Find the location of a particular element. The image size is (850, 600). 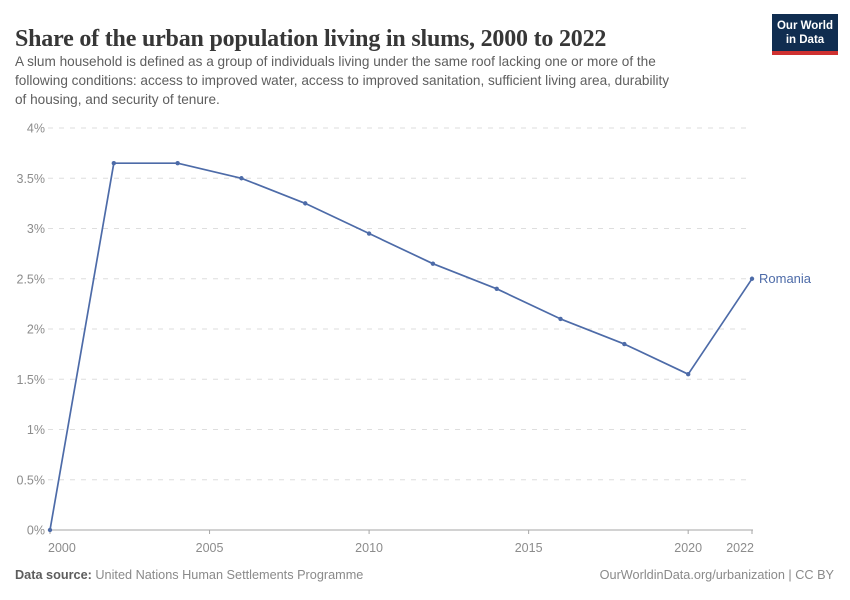

x-axis-tick-label: 2000 is located at coordinates (62, 548).